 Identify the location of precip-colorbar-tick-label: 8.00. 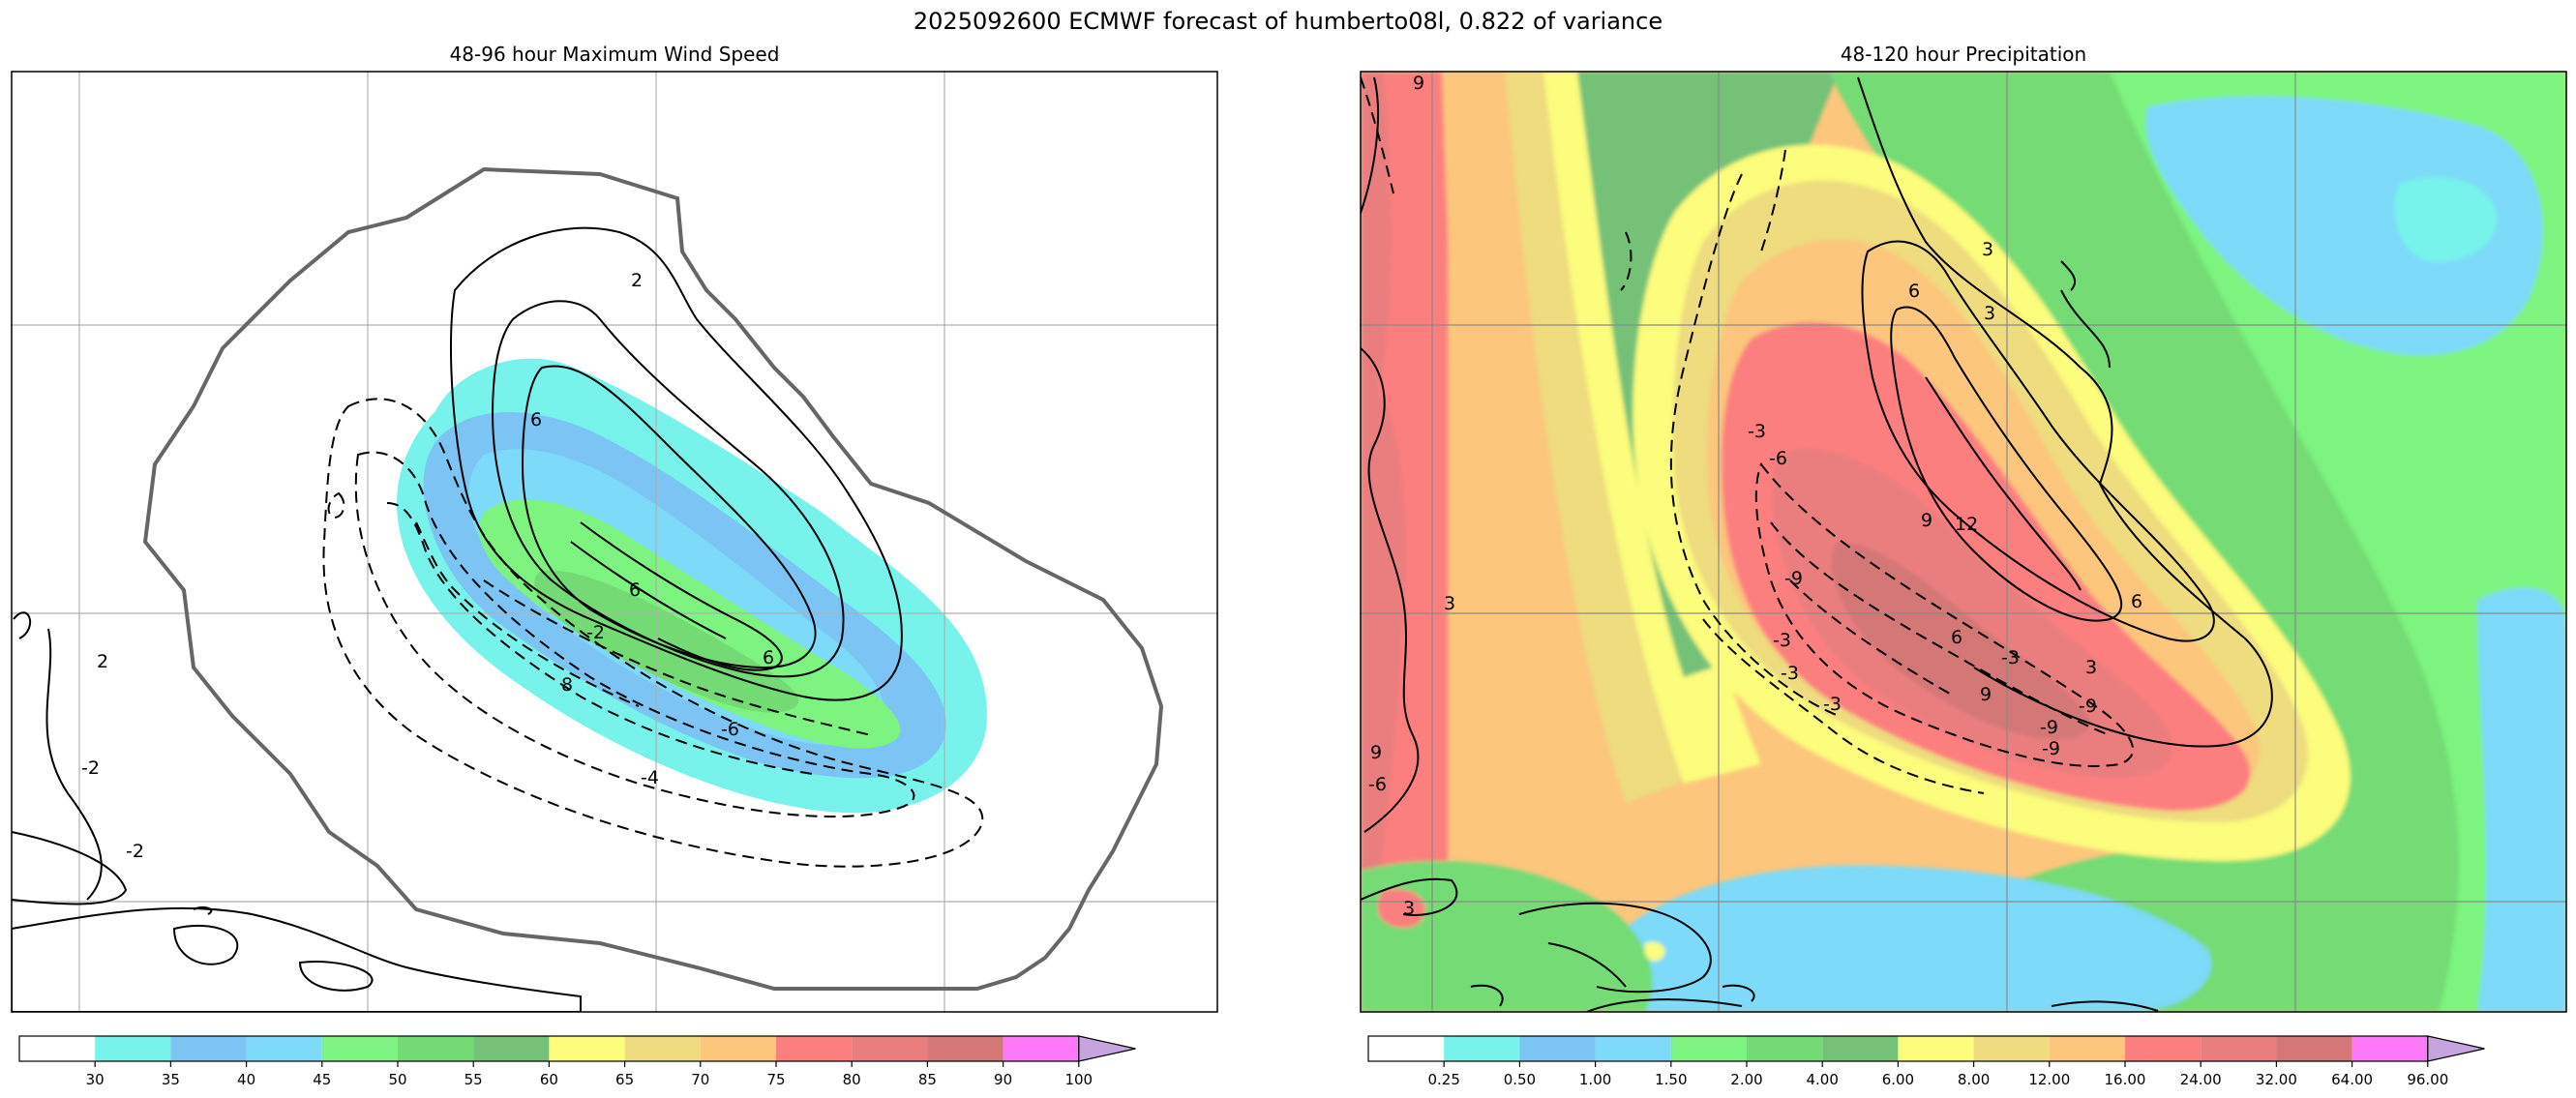
(1974, 1079).